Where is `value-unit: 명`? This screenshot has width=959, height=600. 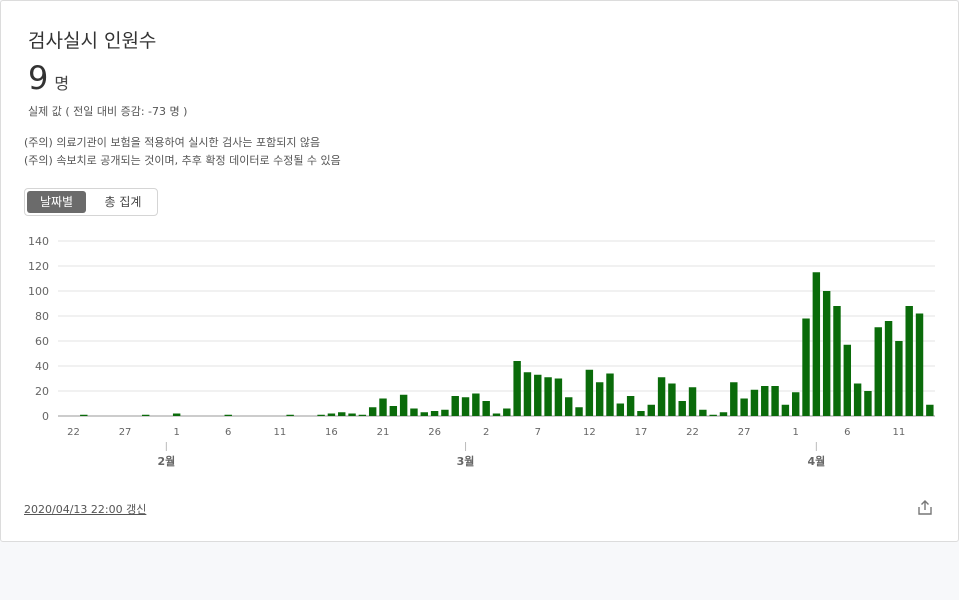
value-unit: 명 is located at coordinates (62, 83).